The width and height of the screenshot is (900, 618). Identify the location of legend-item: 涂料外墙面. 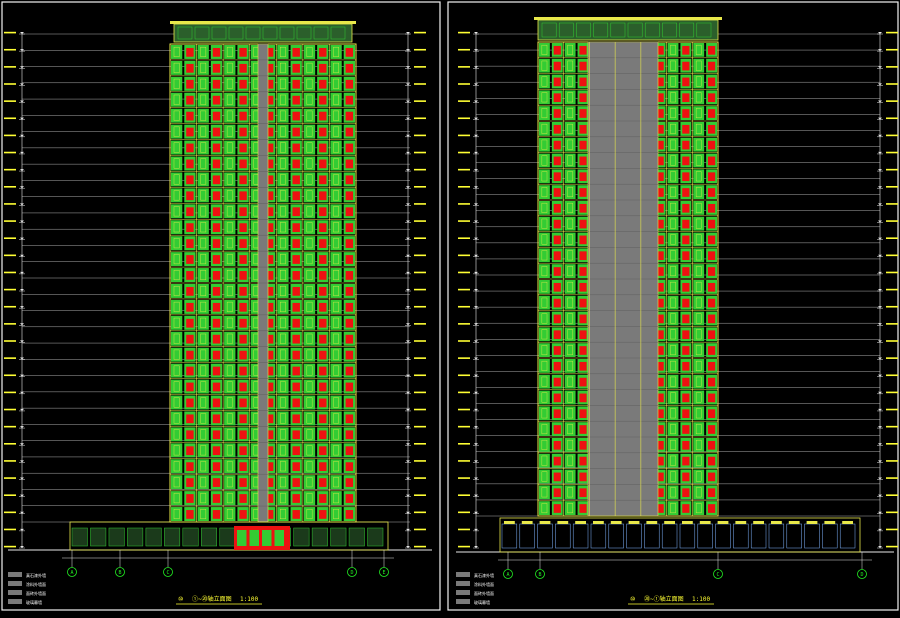
(36, 584).